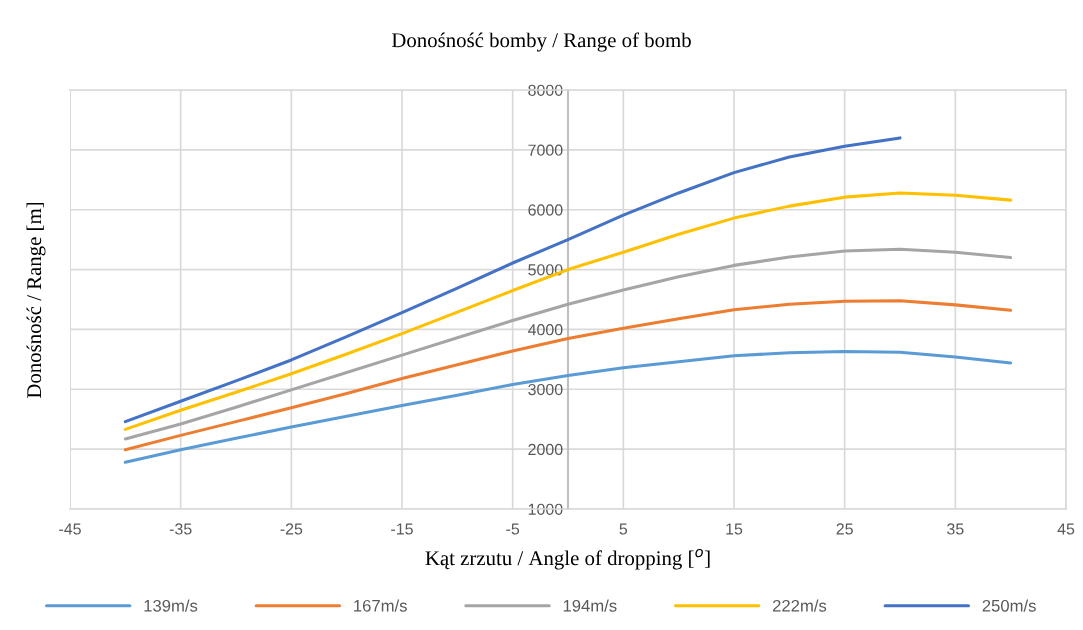 This screenshot has width=1083, height=630. Describe the element at coordinates (545, 270) in the screenshot. I see `y-tick-label: 5000` at that location.